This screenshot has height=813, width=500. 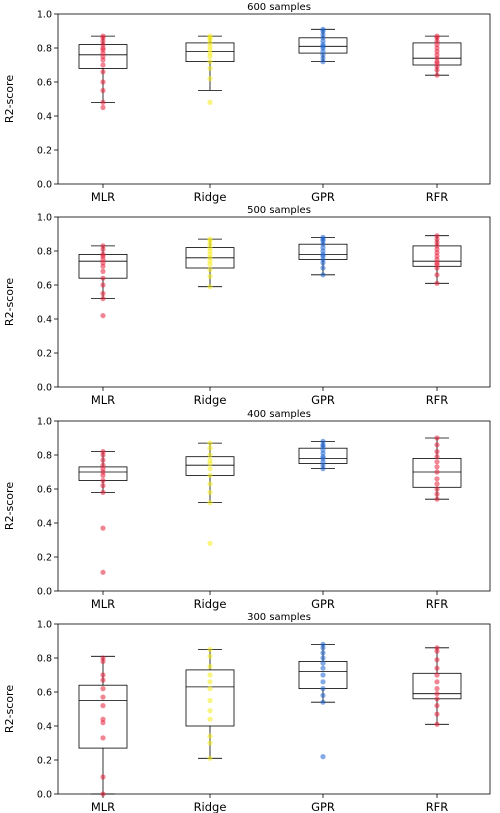 What do you see at coordinates (279, 414) in the screenshot?
I see `panel-title: 400 samples` at bounding box center [279, 414].